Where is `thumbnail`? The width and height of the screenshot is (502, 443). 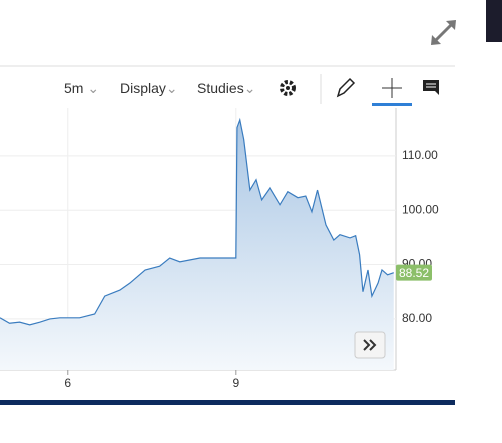
thumbnail is located at coordinates (494, 21).